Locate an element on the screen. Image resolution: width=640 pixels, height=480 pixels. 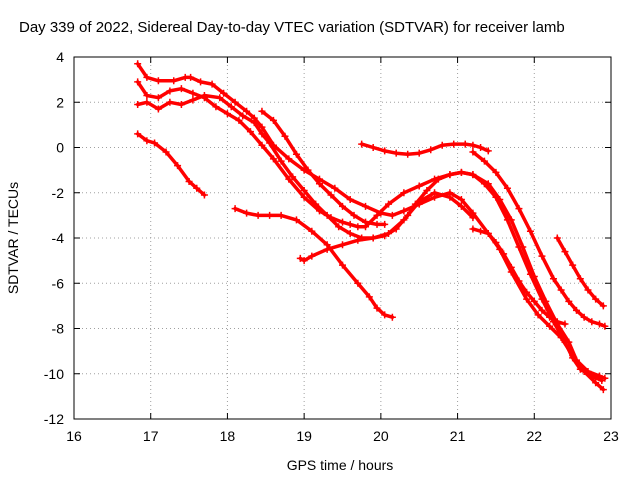
y-tick-label: 2 is located at coordinates (60, 102).